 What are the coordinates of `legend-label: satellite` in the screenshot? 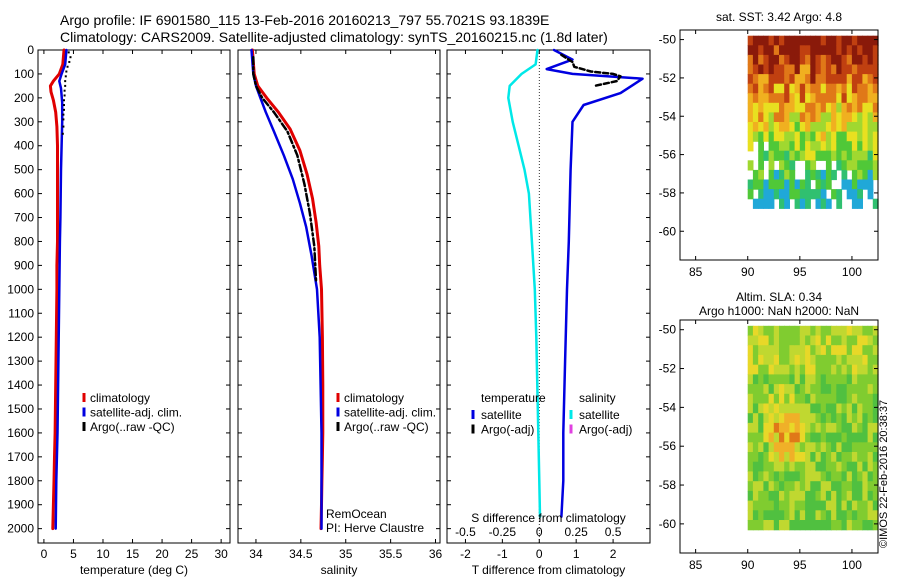 It's located at (501, 415).